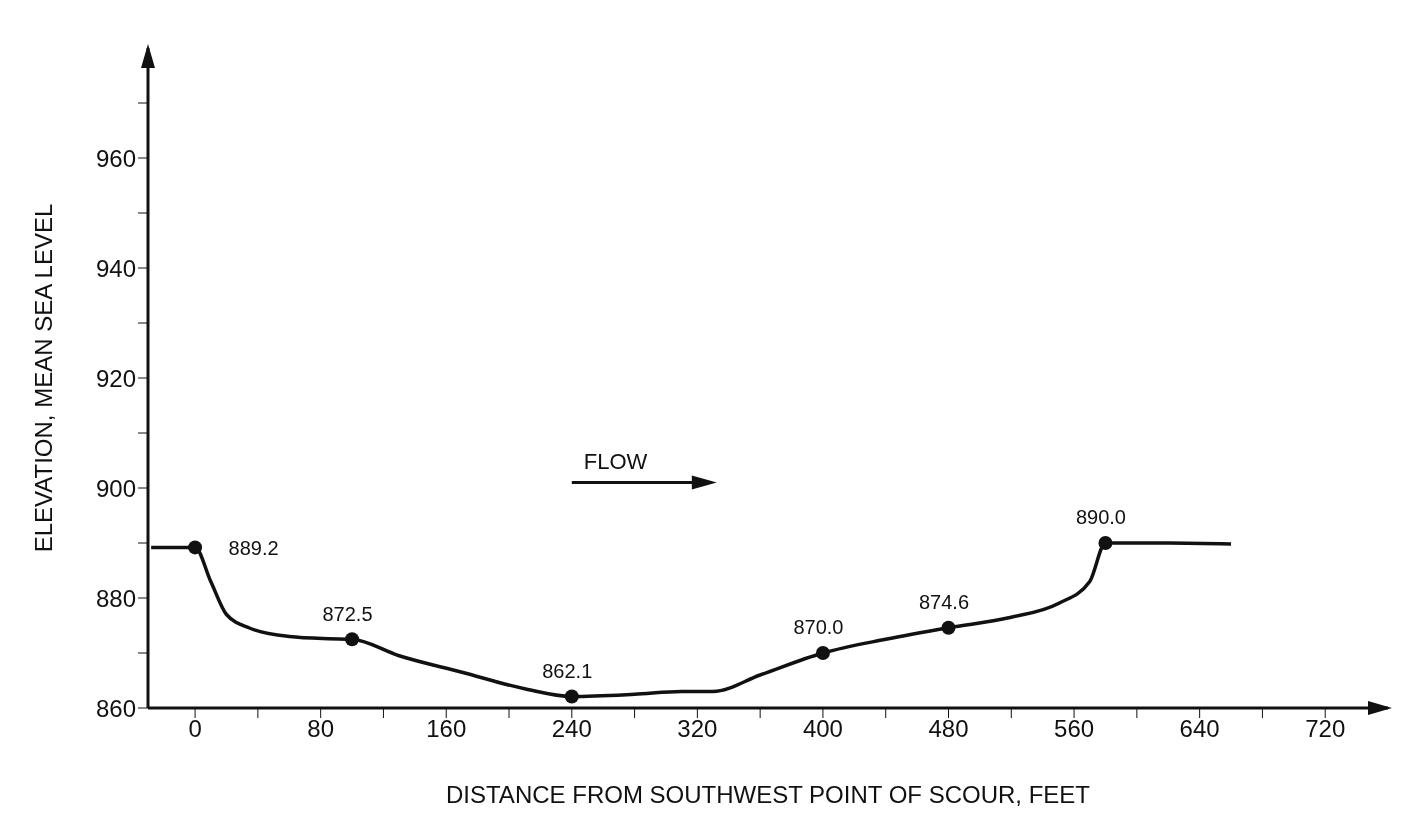 The width and height of the screenshot is (1416, 836). What do you see at coordinates (115, 268) in the screenshot?
I see `y-tick-label: 940` at bounding box center [115, 268].